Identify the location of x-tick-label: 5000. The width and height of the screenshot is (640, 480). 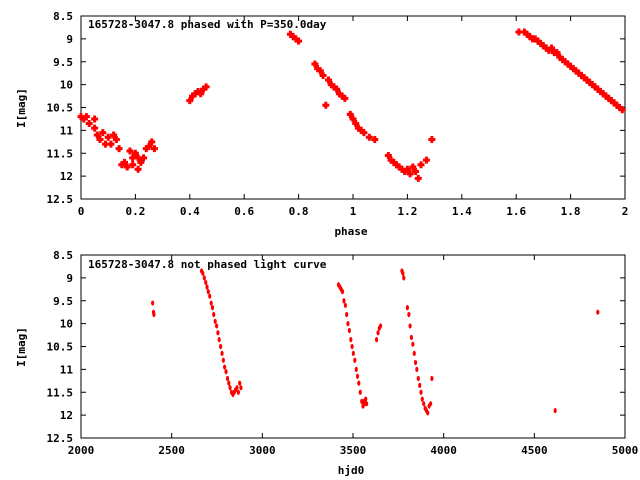
(625, 450).